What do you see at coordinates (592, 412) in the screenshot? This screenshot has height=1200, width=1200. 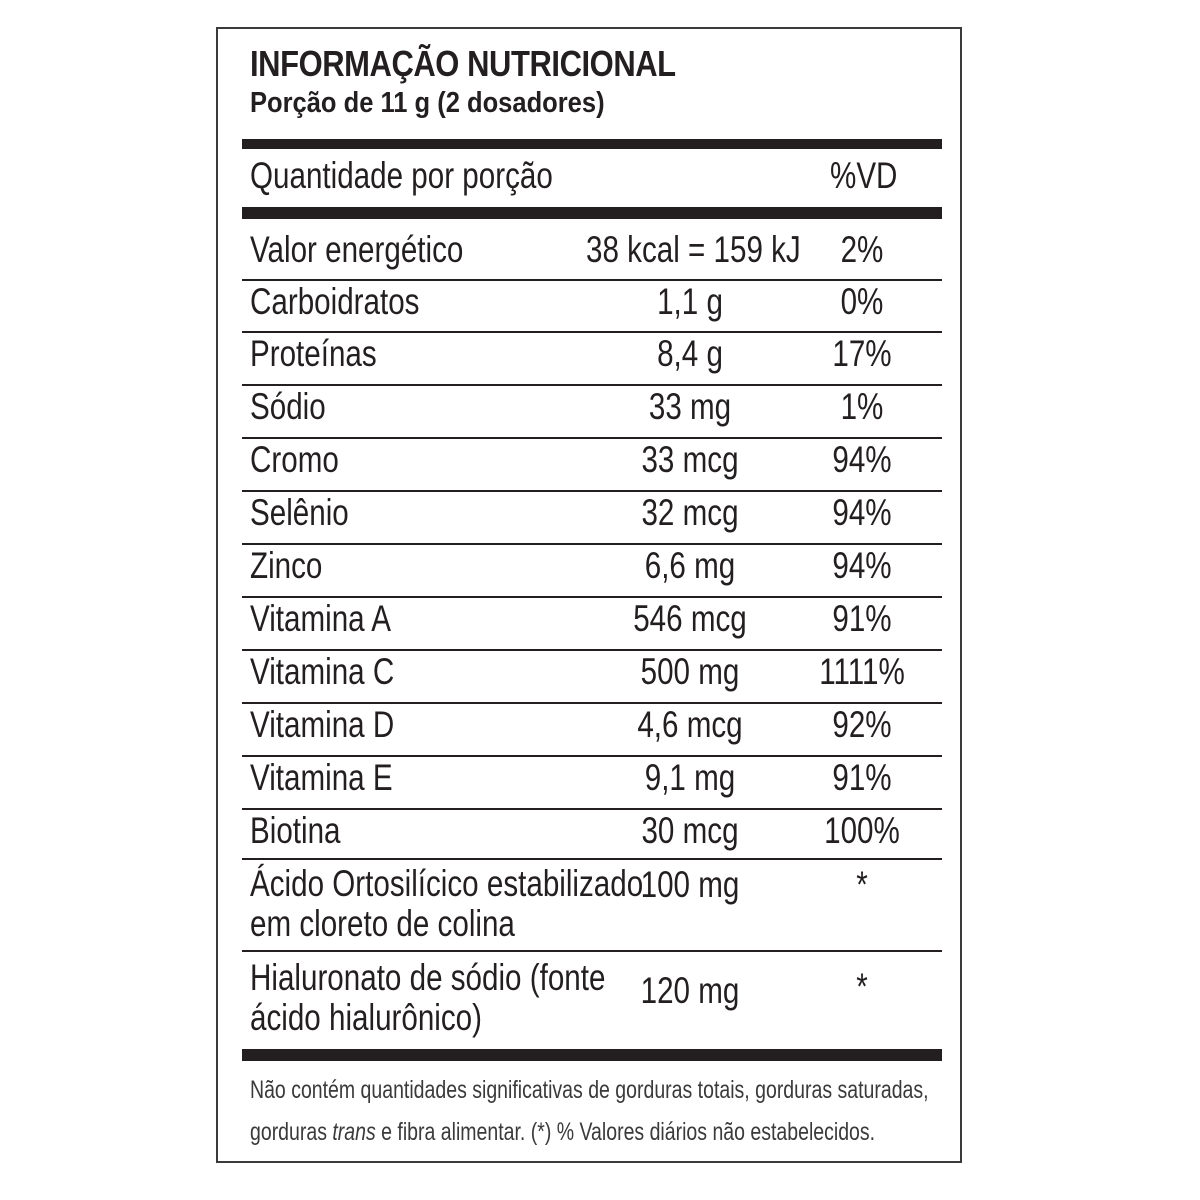 I see `nutrient-row: Sódio 33 mg 1%` at bounding box center [592, 412].